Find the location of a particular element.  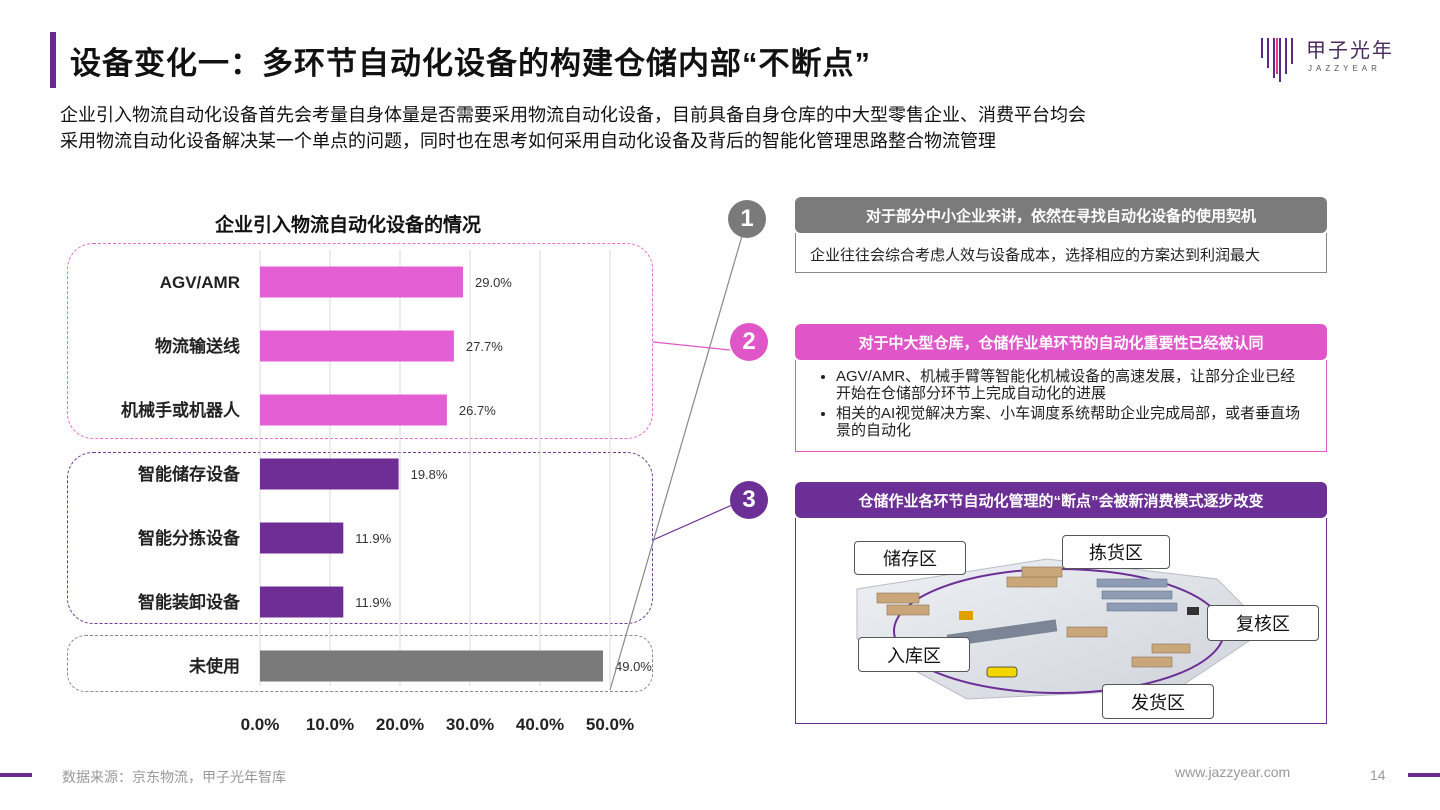

logo-text: 甲子光年 is located at coordinates (1350, 51).